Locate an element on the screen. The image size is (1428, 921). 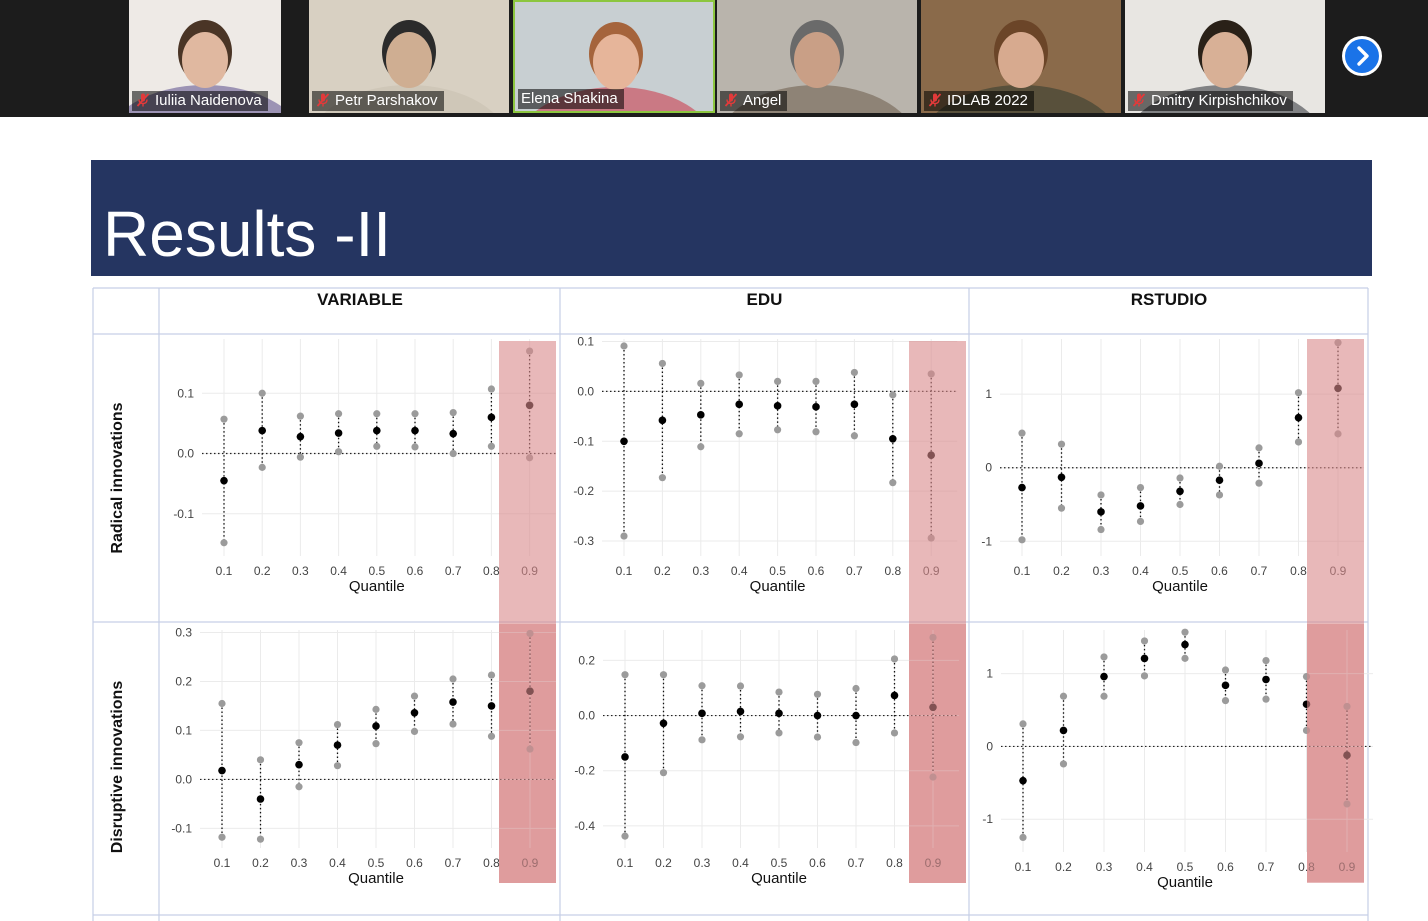
participant-tile: Dmitry Kirpishchikov is located at coordinates (1225, 56).